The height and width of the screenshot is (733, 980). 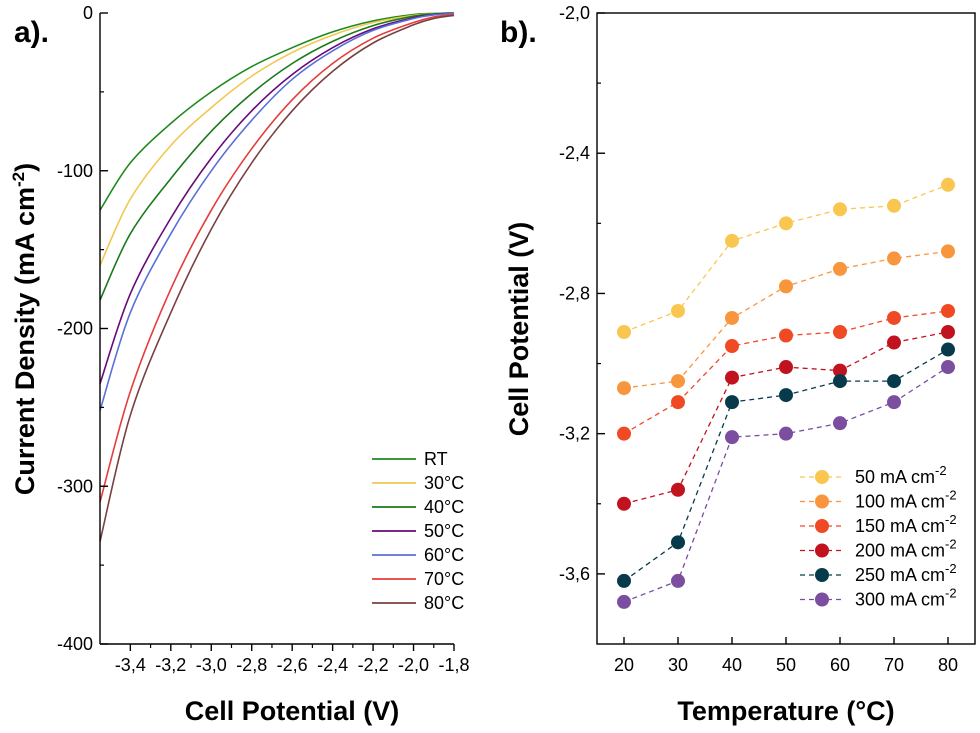 I want to click on panel-b-y-tick-label: -2,0, so click(x=574, y=13).